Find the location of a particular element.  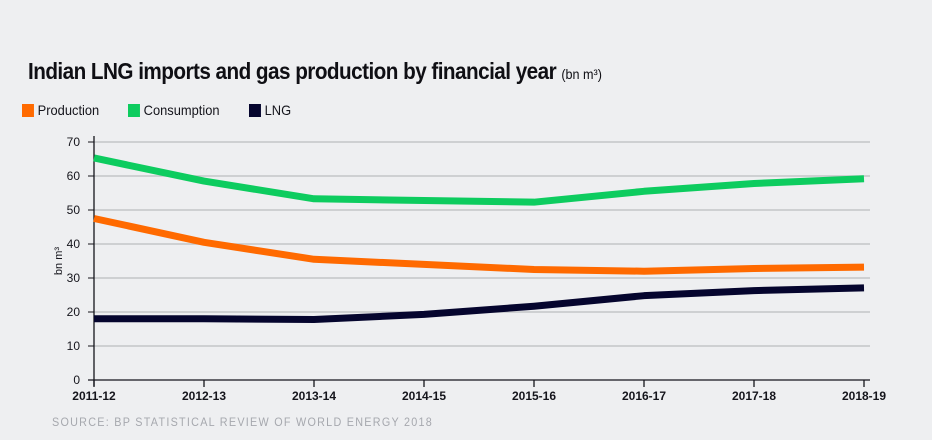

legend-label-lng: LNG is located at coordinates (278, 110).